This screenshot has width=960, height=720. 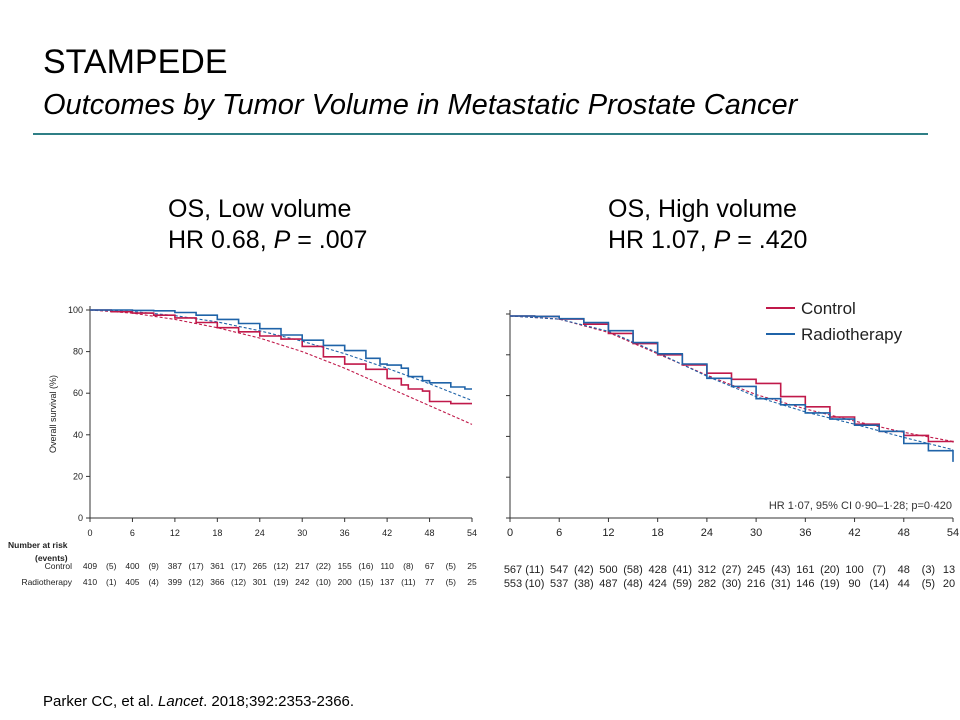 I want to click on risk-cell: 200, so click(x=345, y=582).